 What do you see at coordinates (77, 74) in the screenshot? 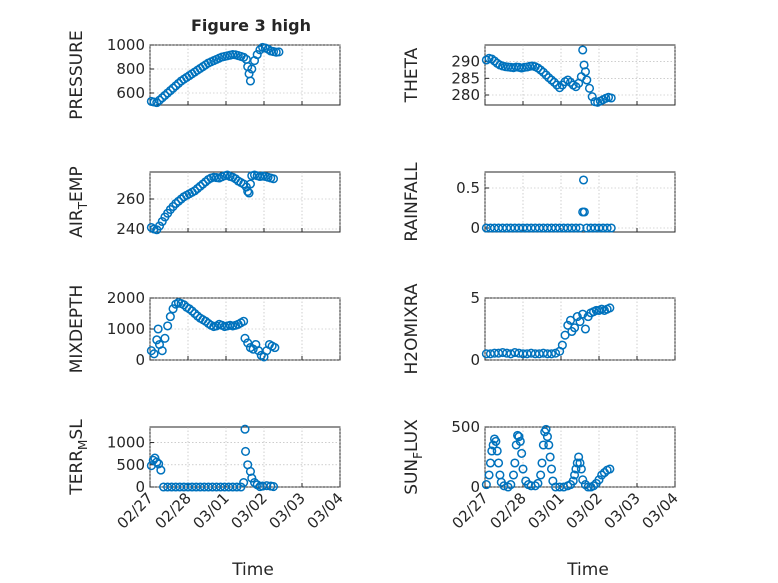
I see `pressure-ylabel: PRESSURE` at bounding box center [77, 74].